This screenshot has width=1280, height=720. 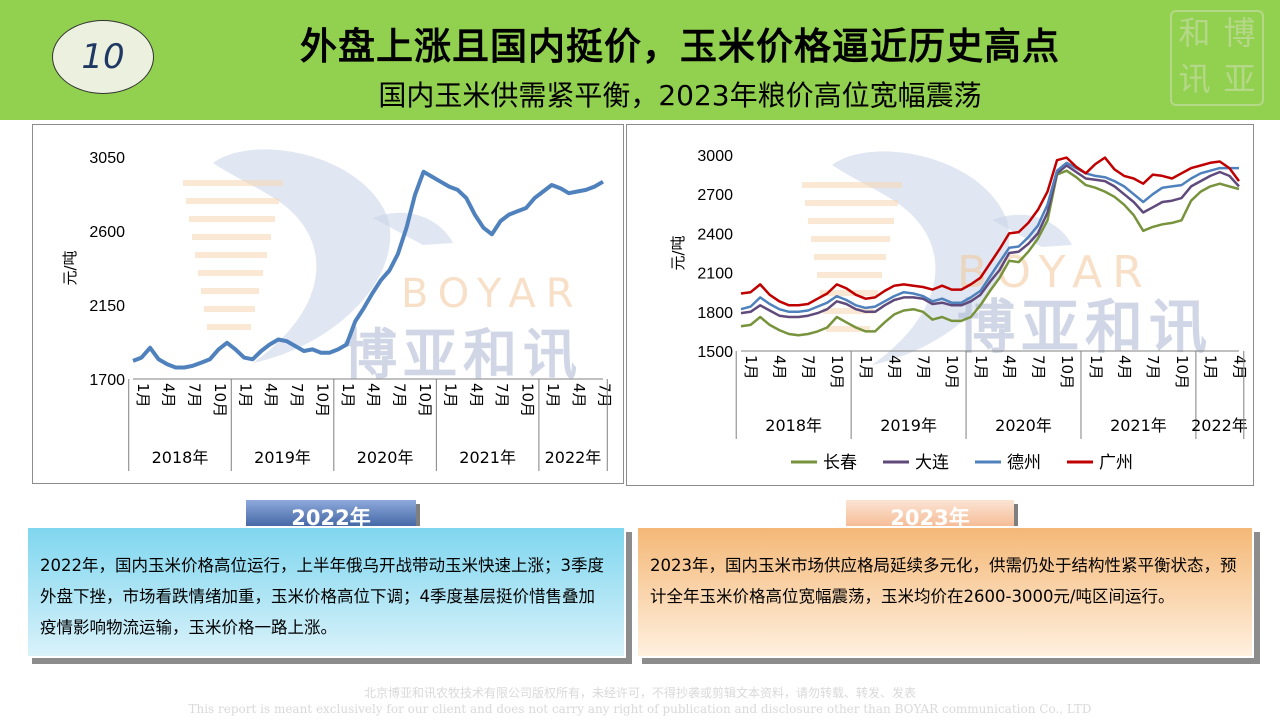 What do you see at coordinates (715, 313) in the screenshot?
I see `y-tick-label: 1800` at bounding box center [715, 313].